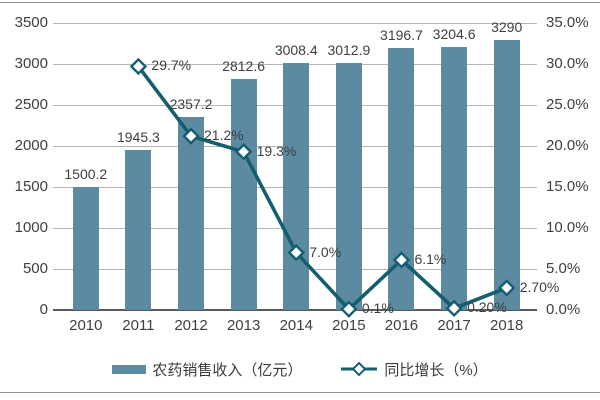  I want to click on legend-entry-growth: 同比增长（%）, so click(414, 369).